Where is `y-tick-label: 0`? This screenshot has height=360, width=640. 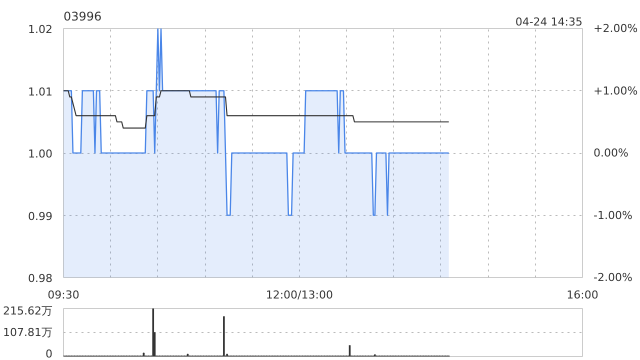 y-tick-label: 0 is located at coordinates (49, 354).